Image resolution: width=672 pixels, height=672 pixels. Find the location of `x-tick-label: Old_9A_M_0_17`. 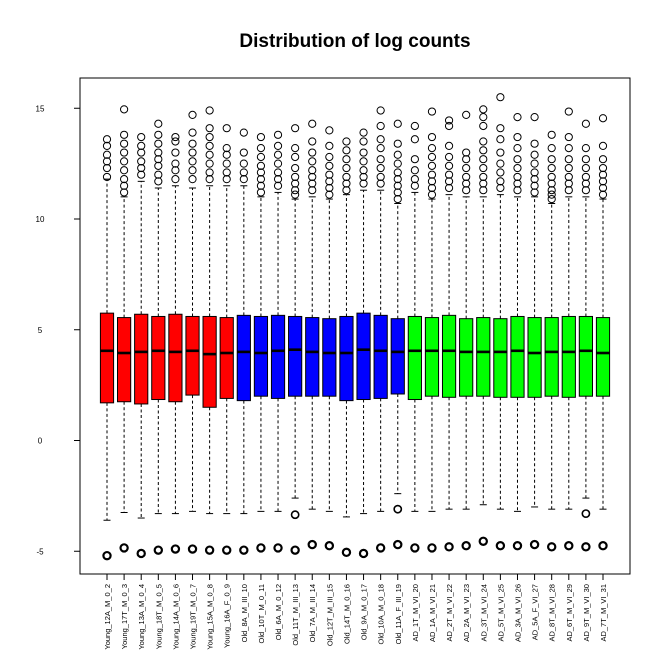

x-tick-label: Old_9A_M_0_17 is located at coordinates (364, 612).